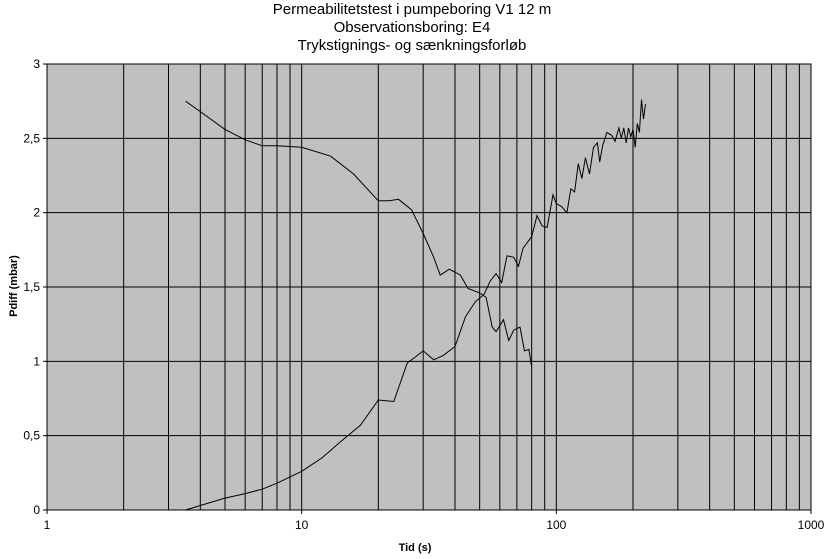 The image size is (824, 559). Describe the element at coordinates (36, 213) in the screenshot. I see `y-tick-label: 2` at that location.